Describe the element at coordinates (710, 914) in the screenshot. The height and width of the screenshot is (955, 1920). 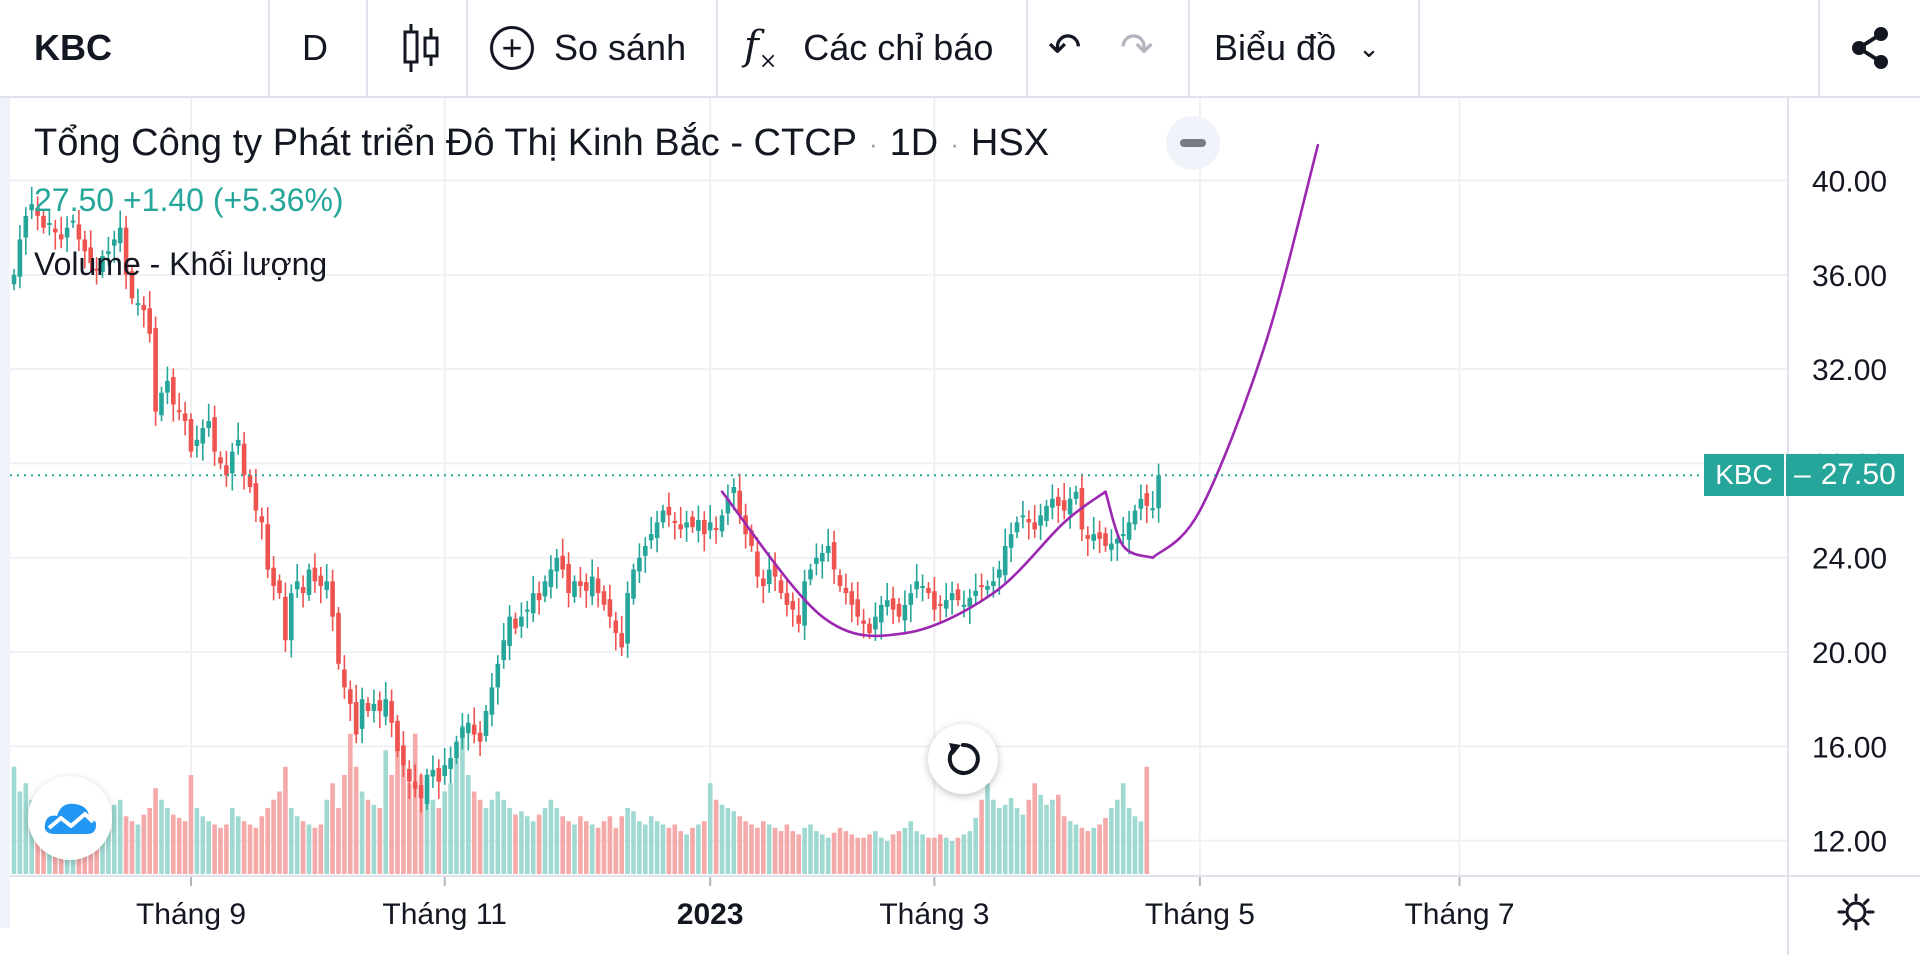
I see `x-tick-label: 2023` at that location.